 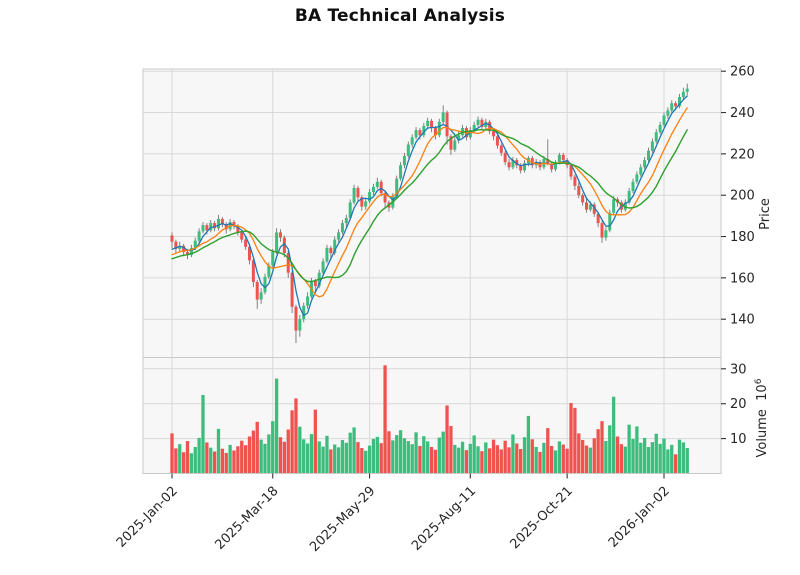 I want to click on volume-axis-label: Volume 106, so click(x=762, y=417).